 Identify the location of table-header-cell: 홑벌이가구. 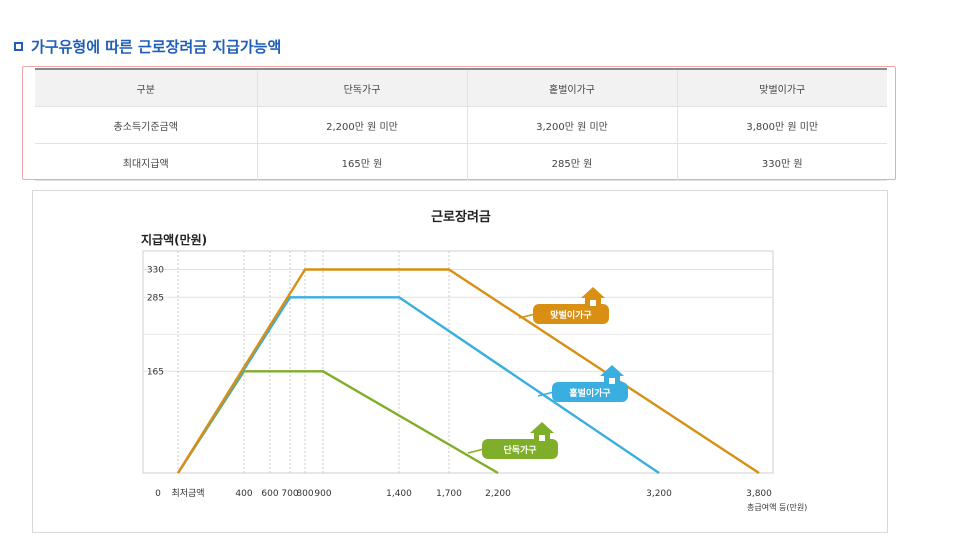
(571, 87).